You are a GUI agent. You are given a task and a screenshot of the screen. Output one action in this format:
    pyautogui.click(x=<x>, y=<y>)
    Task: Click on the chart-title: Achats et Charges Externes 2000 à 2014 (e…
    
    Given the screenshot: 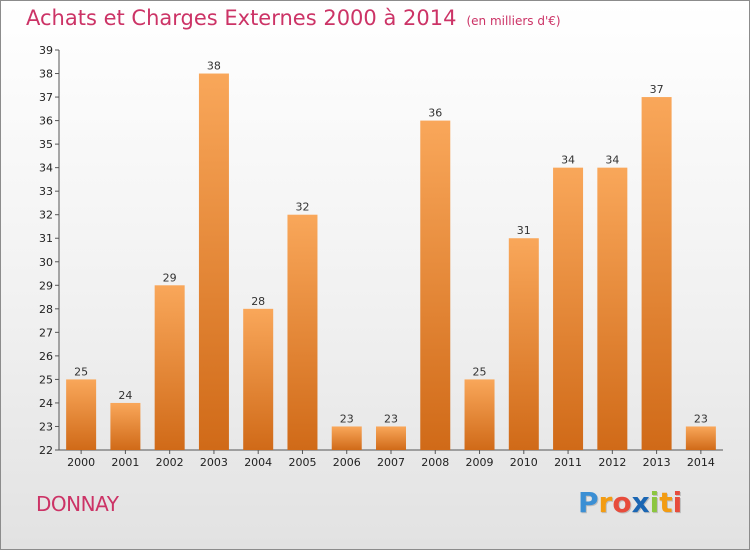 What is the action you would take?
    pyautogui.click(x=293, y=18)
    